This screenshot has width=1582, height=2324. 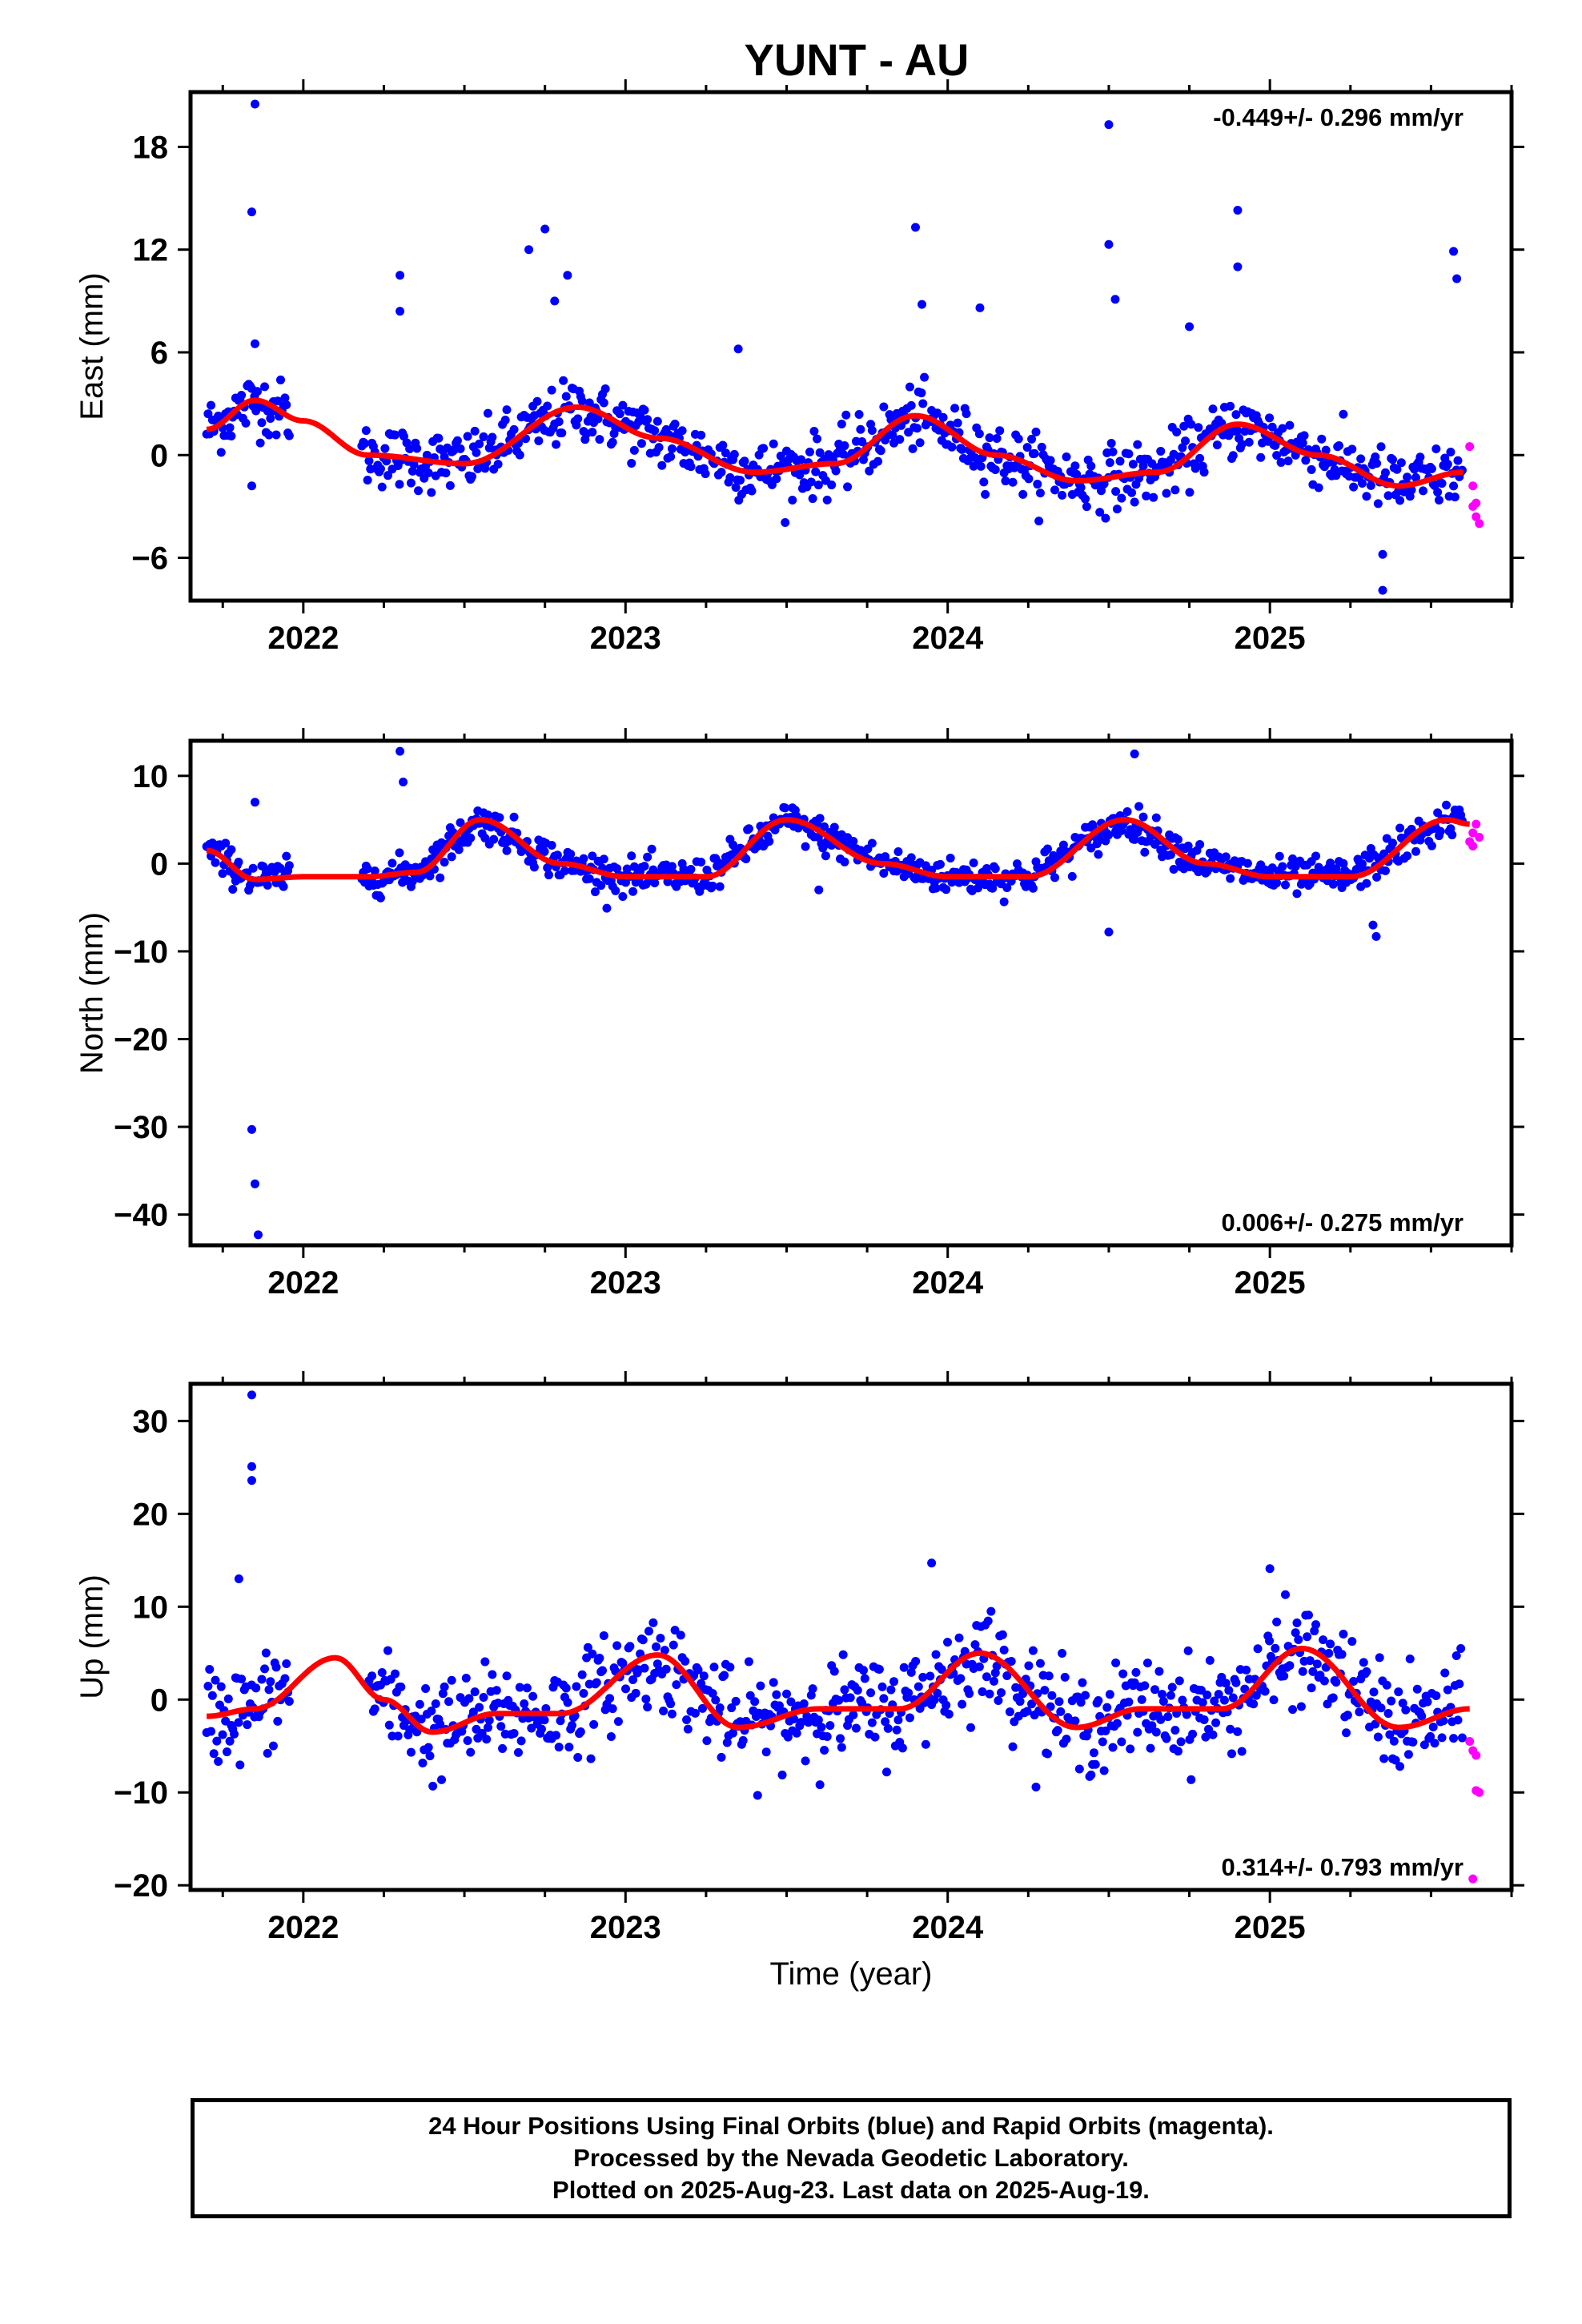 What do you see at coordinates (1271, 638) in the screenshot?
I see `x-tick-label: 2025` at bounding box center [1271, 638].